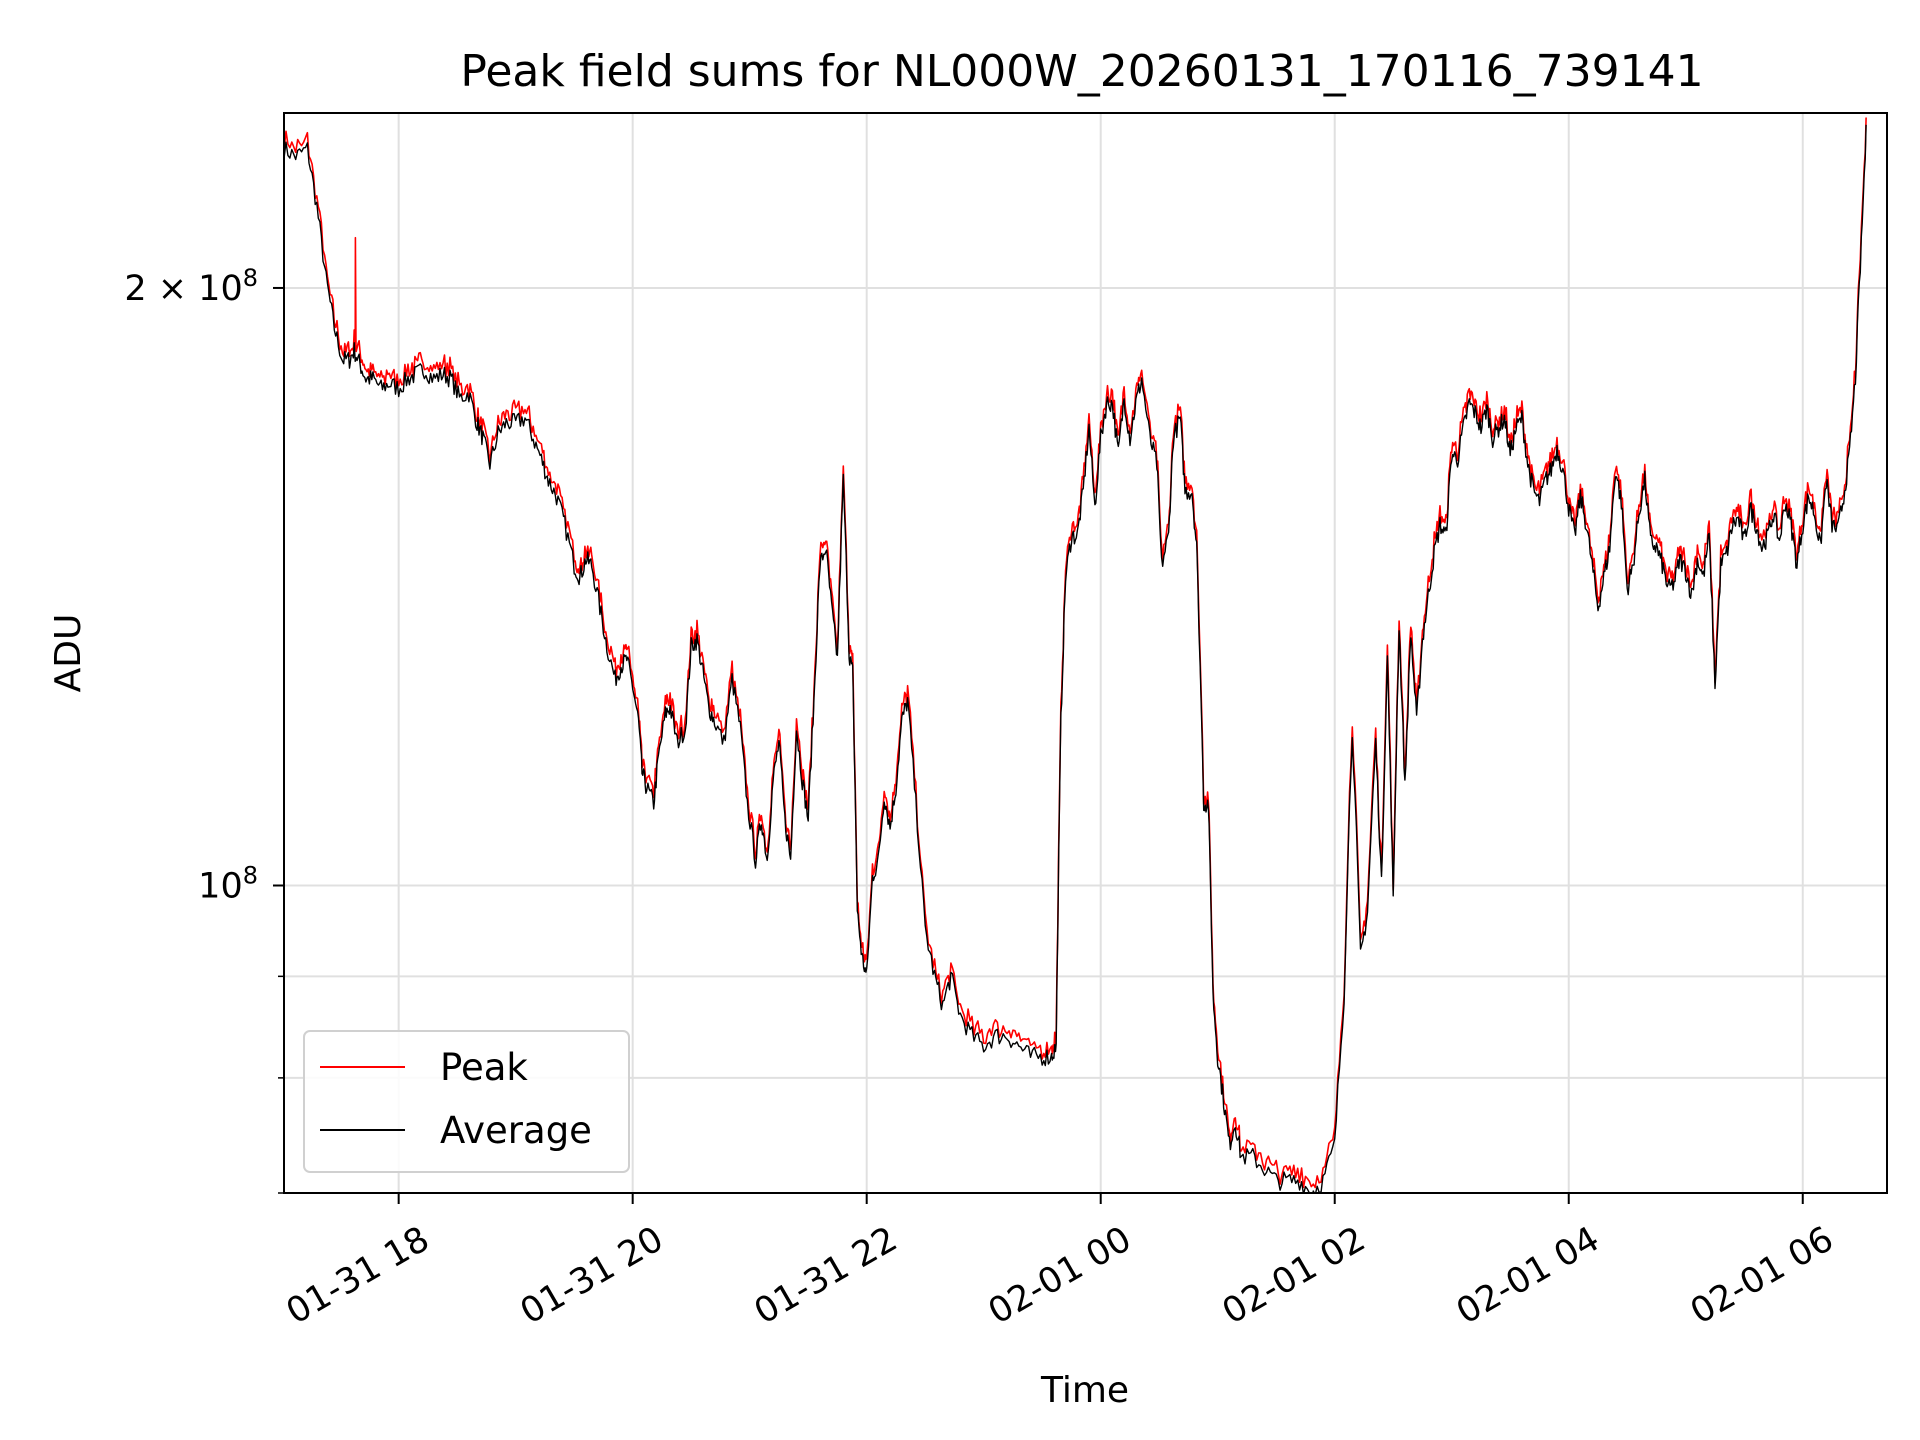  What do you see at coordinates (191, 286) in the screenshot?
I see `y-tick-label: 2 × 108` at bounding box center [191, 286].